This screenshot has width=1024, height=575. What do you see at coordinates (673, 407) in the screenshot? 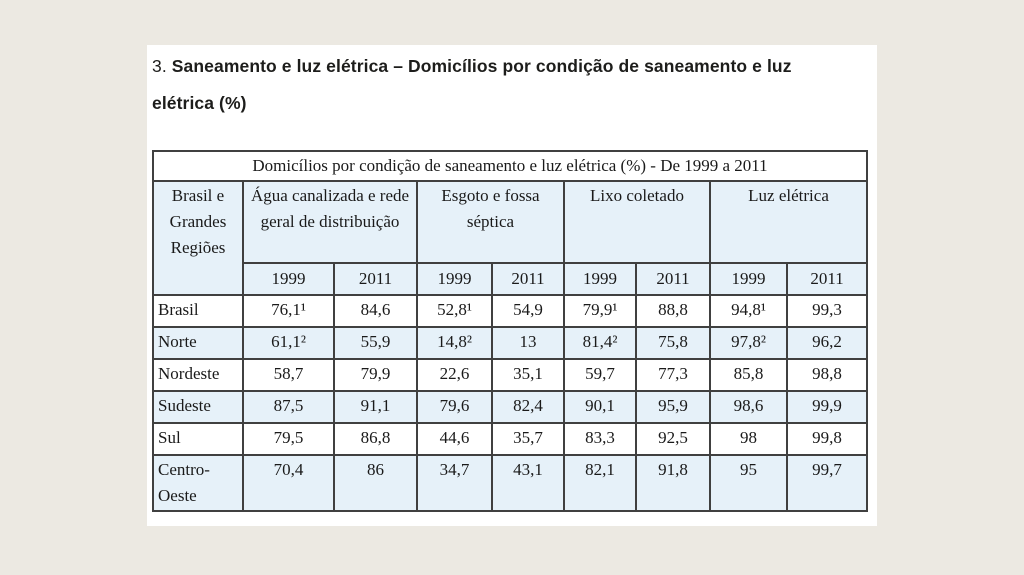
I see `value-cell: 95,9` at bounding box center [673, 407].